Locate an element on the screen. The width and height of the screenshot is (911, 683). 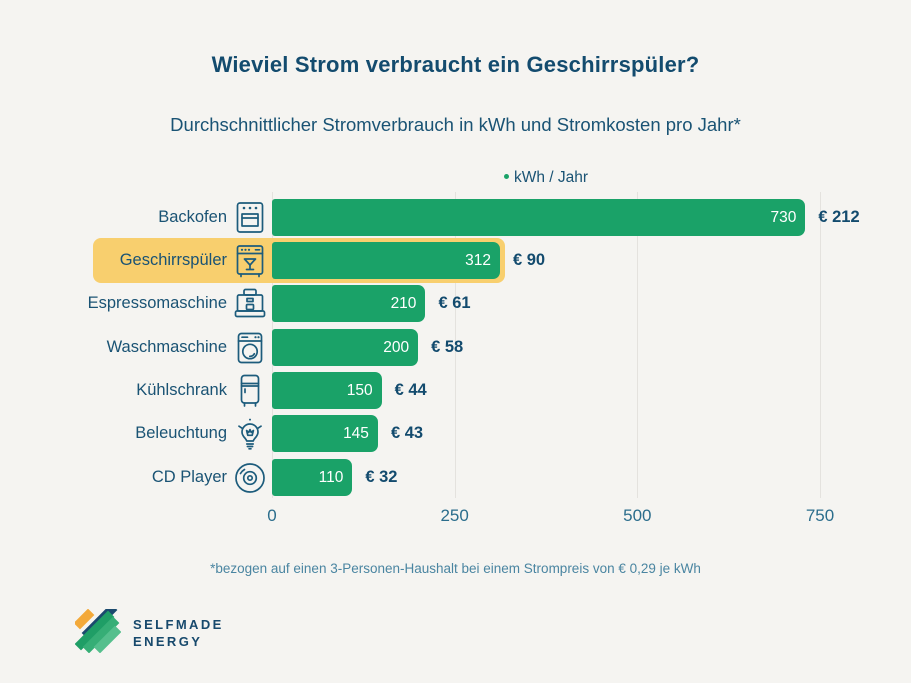
chart-row: Backofen 730 € 212 is located at coordinates (455, 217).